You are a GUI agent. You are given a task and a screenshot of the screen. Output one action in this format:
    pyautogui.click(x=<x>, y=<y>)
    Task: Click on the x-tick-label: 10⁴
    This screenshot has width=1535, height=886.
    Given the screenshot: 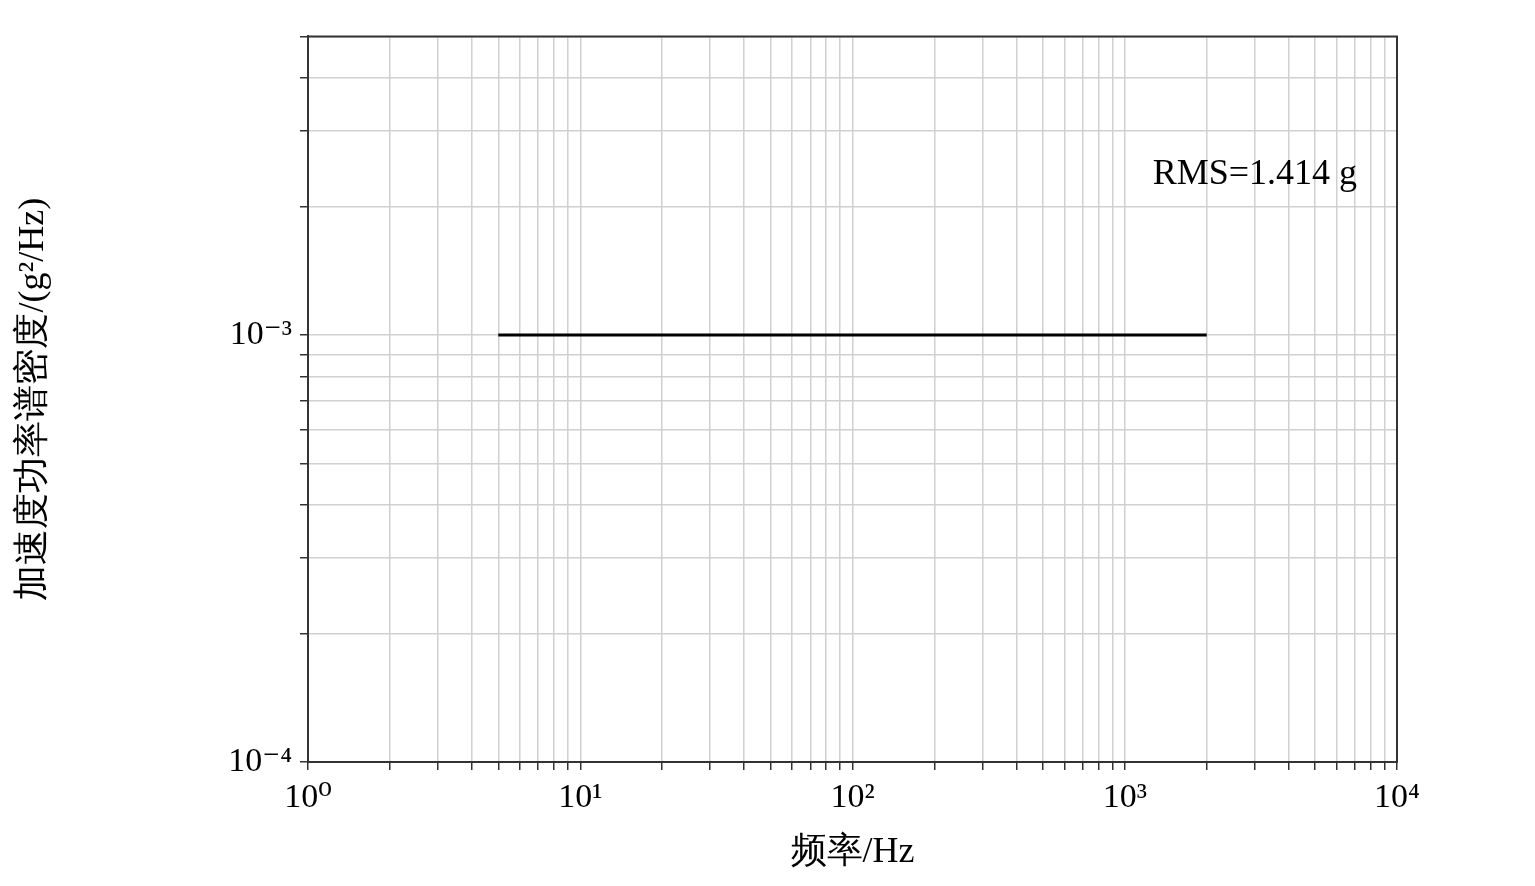 What is the action you would take?
    pyautogui.click(x=1397, y=796)
    